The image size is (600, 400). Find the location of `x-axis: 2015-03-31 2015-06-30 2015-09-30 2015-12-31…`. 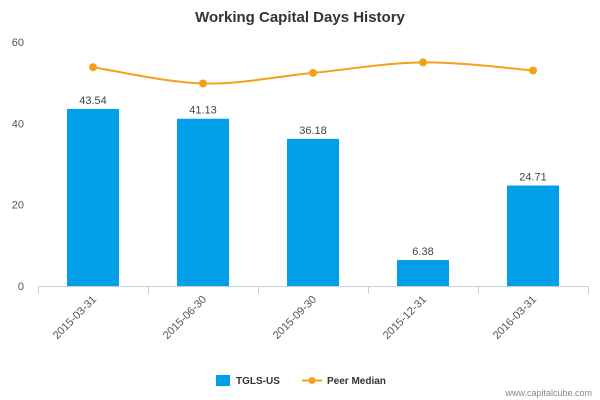

x-axis: 2015-03-31 2015-06-30 2015-09-30 2015-12-31… is located at coordinates (313, 314).